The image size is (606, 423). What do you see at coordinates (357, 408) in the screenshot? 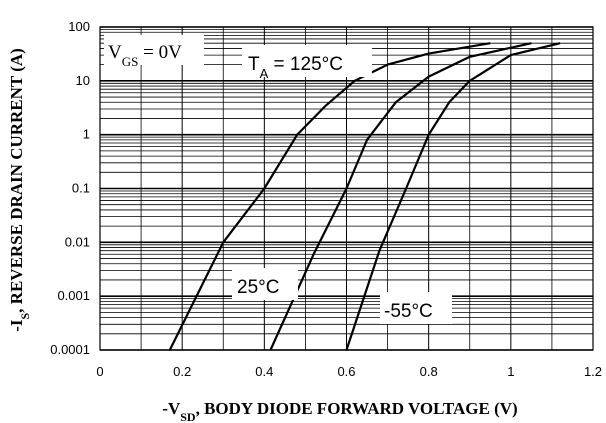
I see `x-axis-label-rest: , BODY DIODE FORWARD VOLTAGE (V)` at bounding box center [357, 408].